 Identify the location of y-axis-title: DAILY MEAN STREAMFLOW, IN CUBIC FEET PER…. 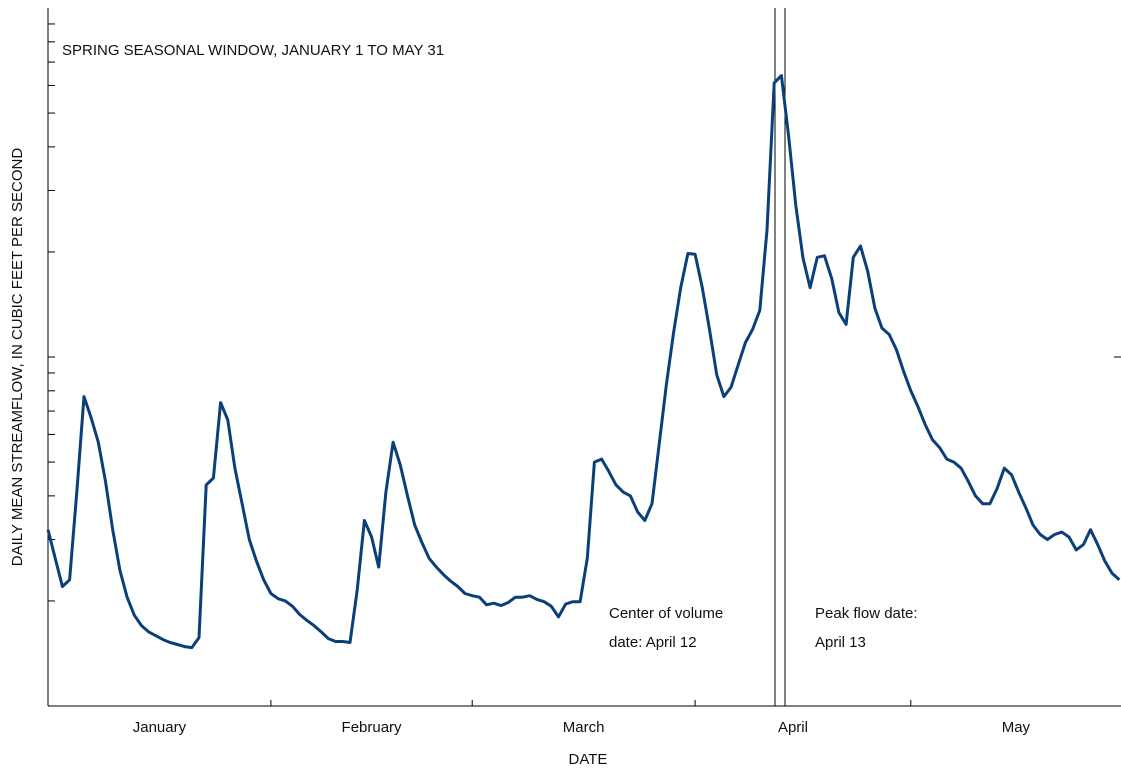
(17, 357).